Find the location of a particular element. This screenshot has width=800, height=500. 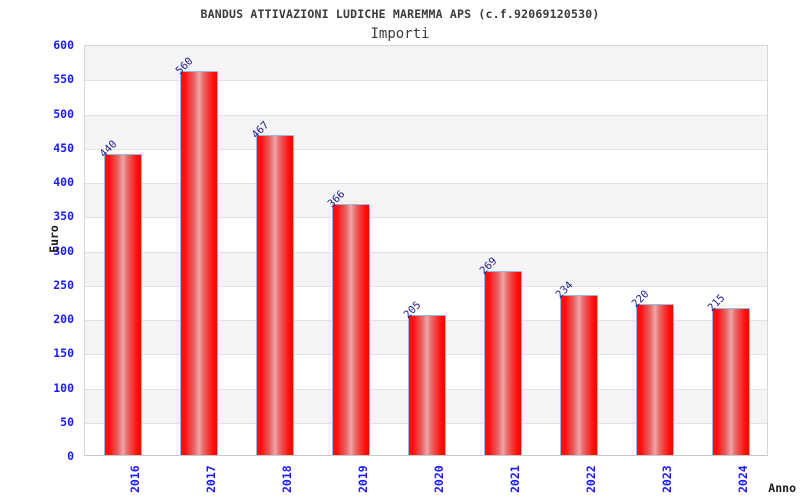

x-tick-label: 2021 is located at coordinates (515, 479).